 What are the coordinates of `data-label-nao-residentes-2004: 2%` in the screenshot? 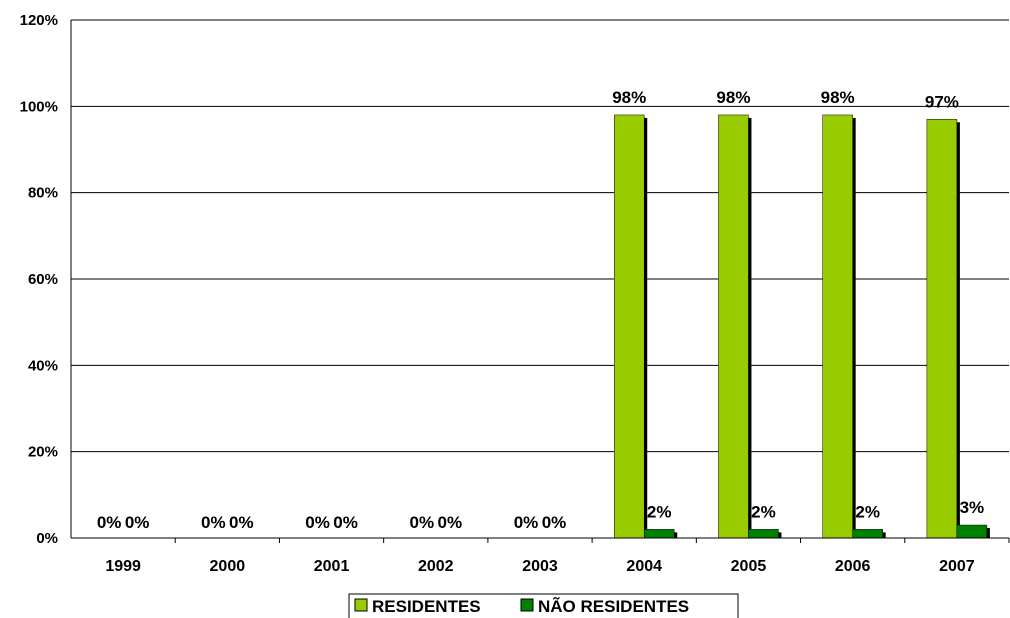 It's located at (659, 511).